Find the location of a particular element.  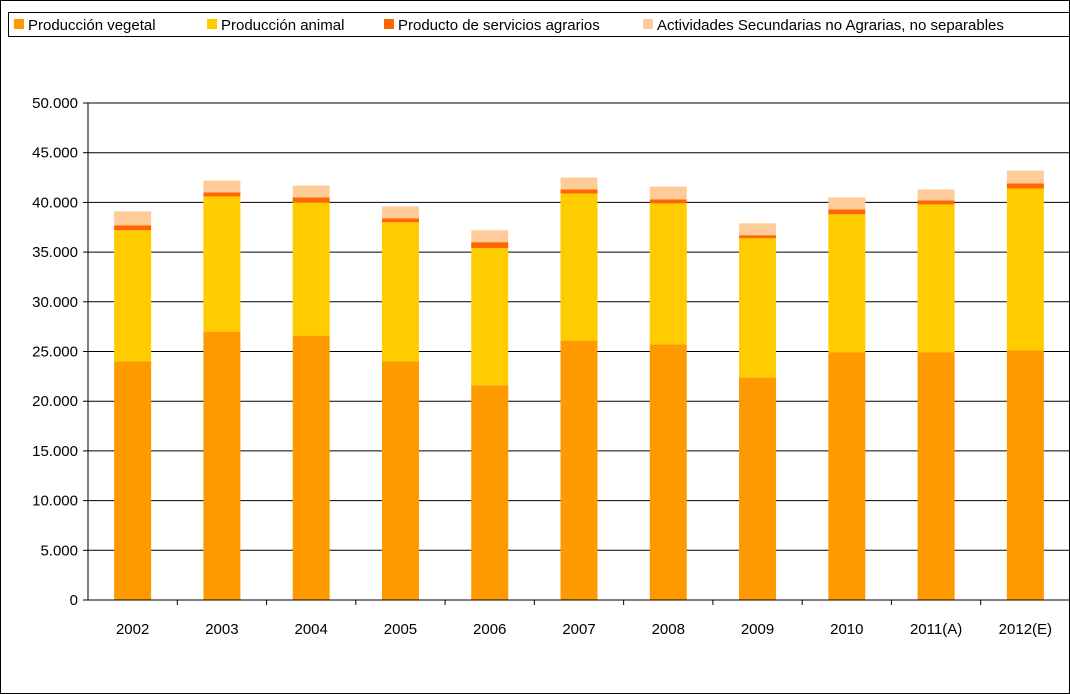

x-tick-label: 2010 is located at coordinates (846, 629).